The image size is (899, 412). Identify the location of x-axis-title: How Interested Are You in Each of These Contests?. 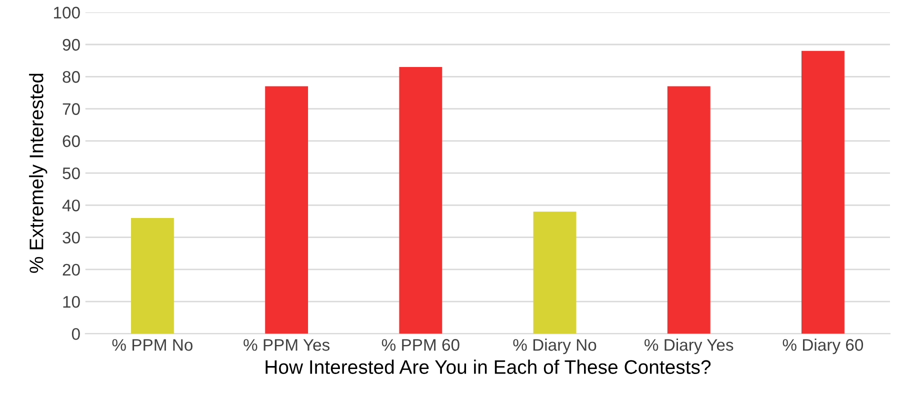
(488, 367).